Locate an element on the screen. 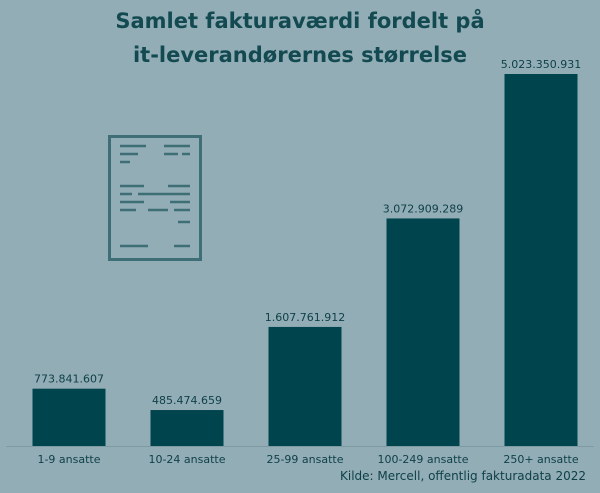 This screenshot has height=493, width=600. category-label-5: 250+ ansatte is located at coordinates (541, 459).